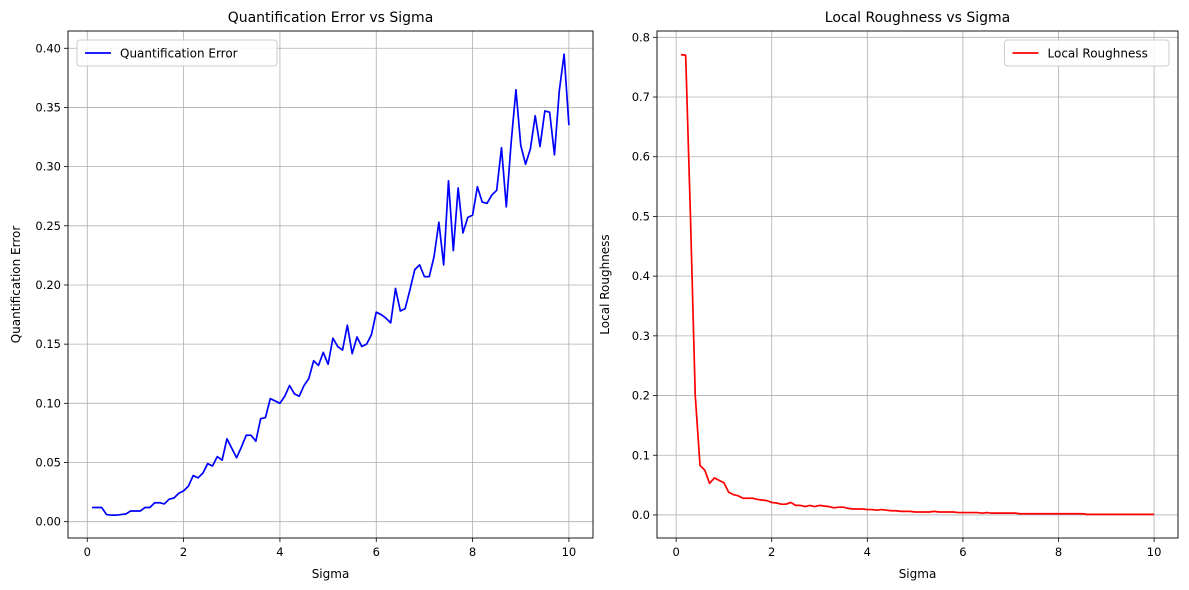  Describe the element at coordinates (48, 107) in the screenshot. I see `y-tick-label: 0.35` at that location.